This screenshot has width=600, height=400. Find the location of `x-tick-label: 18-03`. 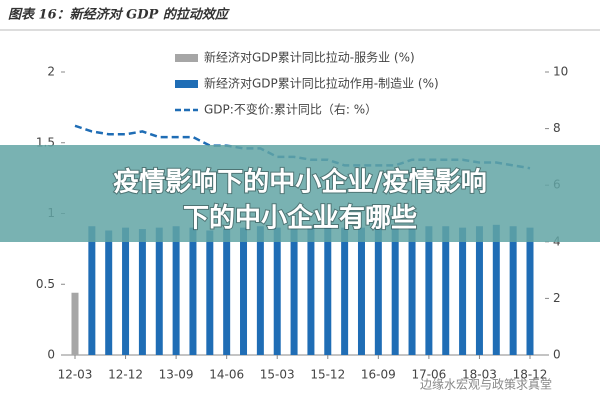

x-tick-label: 18-03 is located at coordinates (479, 375).